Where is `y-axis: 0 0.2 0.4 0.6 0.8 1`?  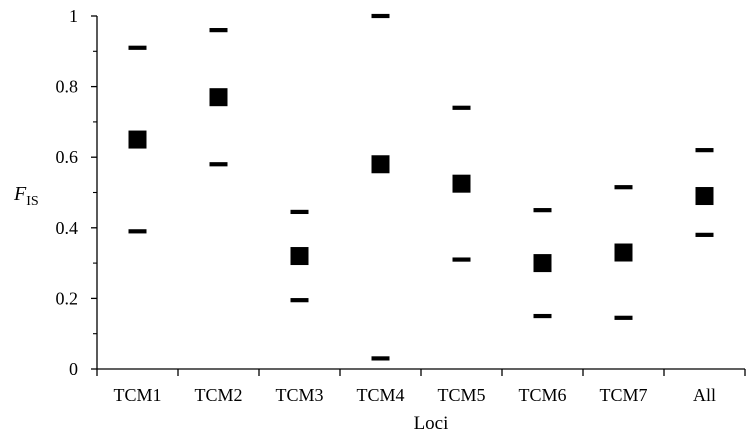 y-axis: 0 0.2 0.4 0.6 0.8 1 is located at coordinates (77, 192).